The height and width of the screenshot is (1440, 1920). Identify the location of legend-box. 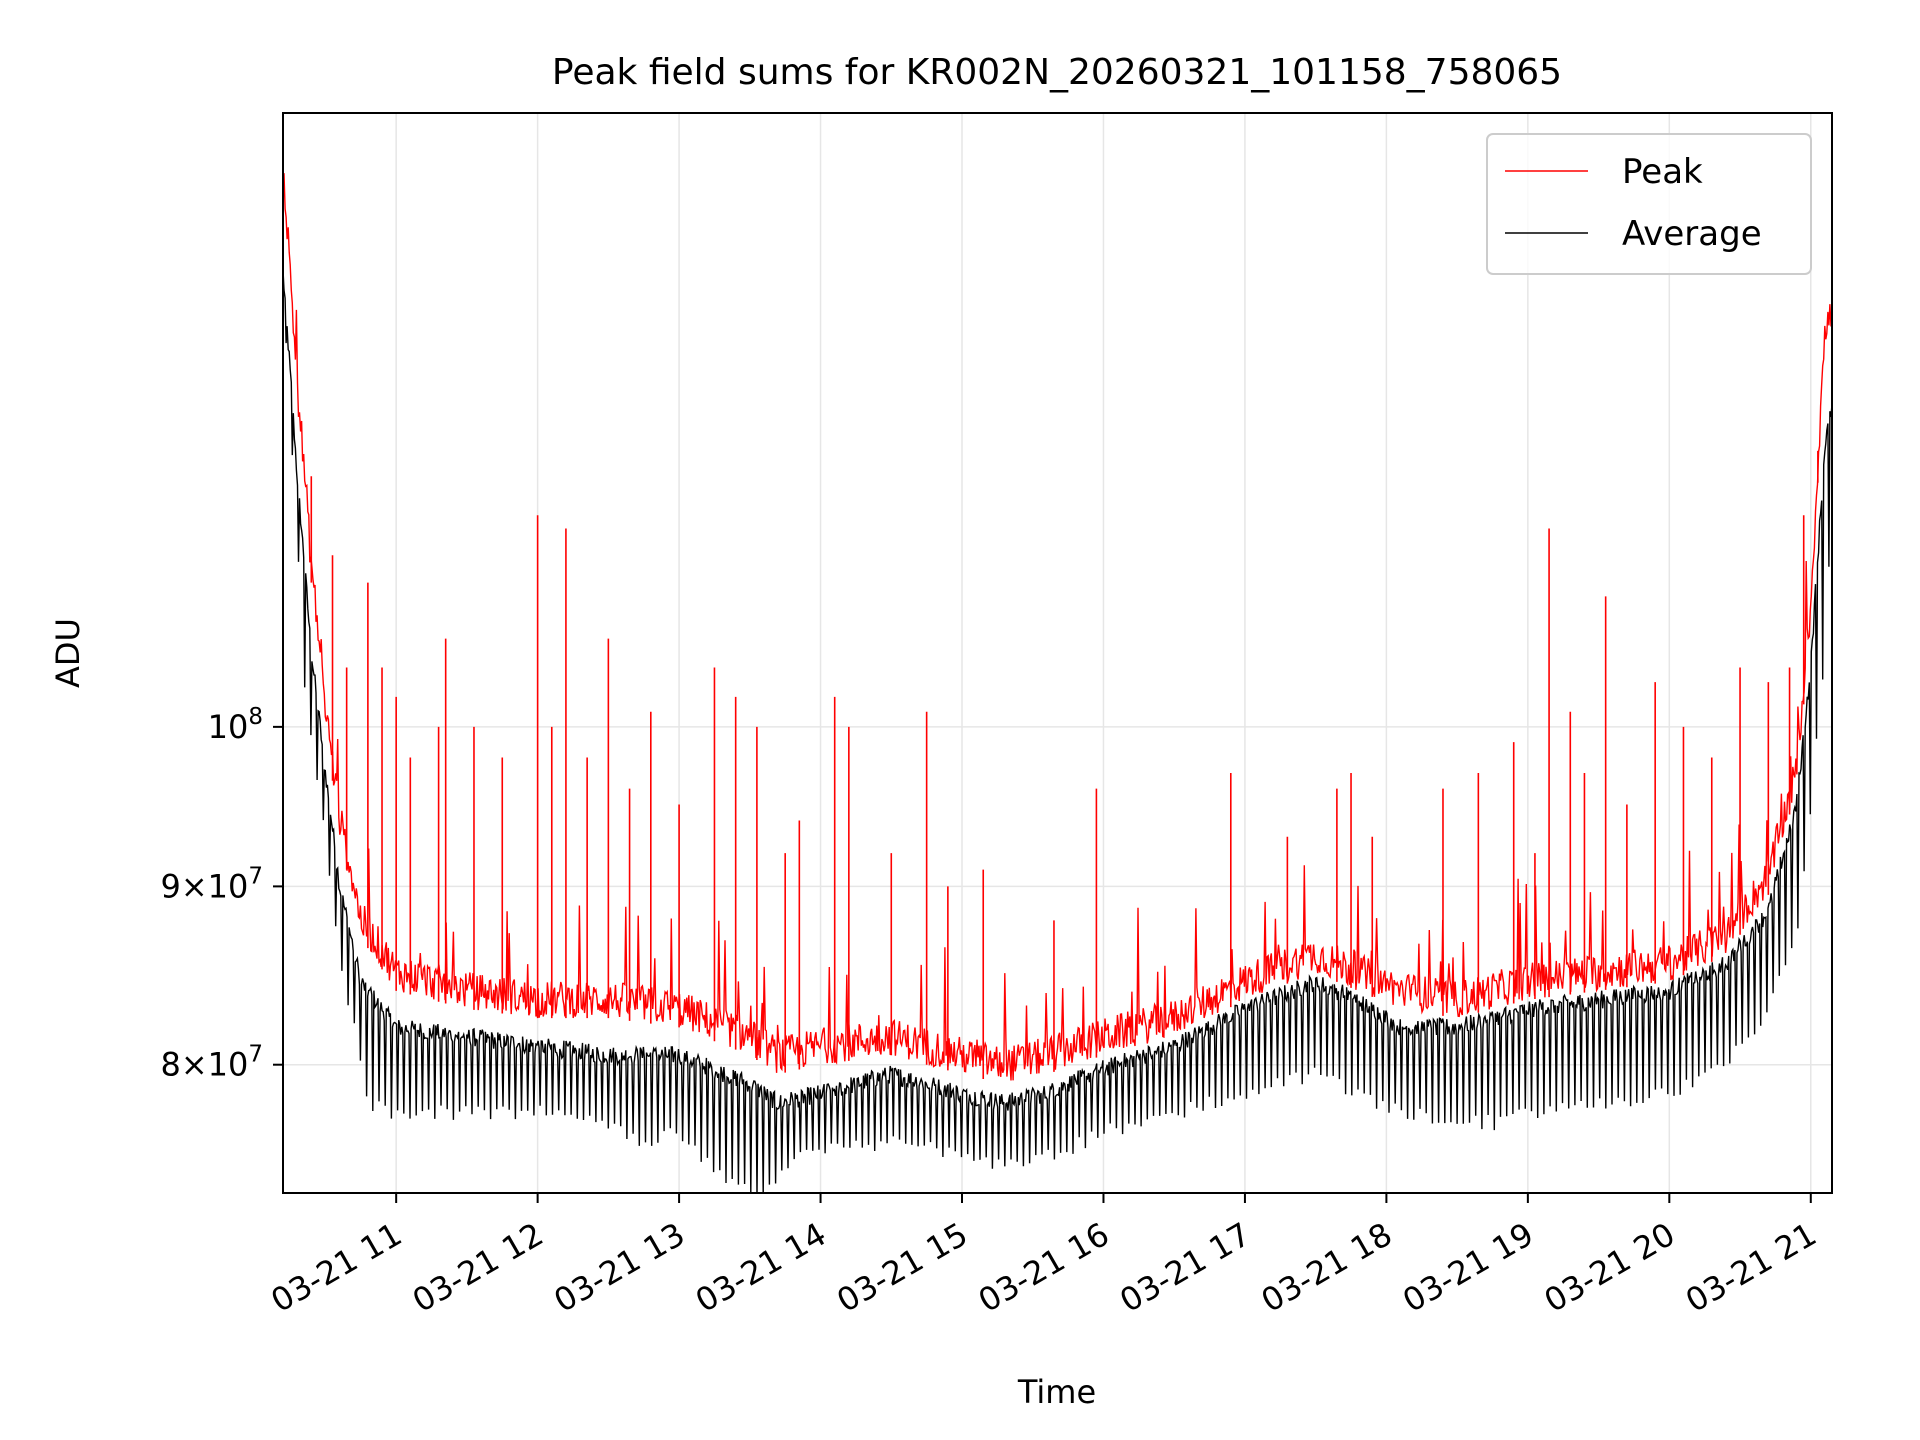
(1649, 204).